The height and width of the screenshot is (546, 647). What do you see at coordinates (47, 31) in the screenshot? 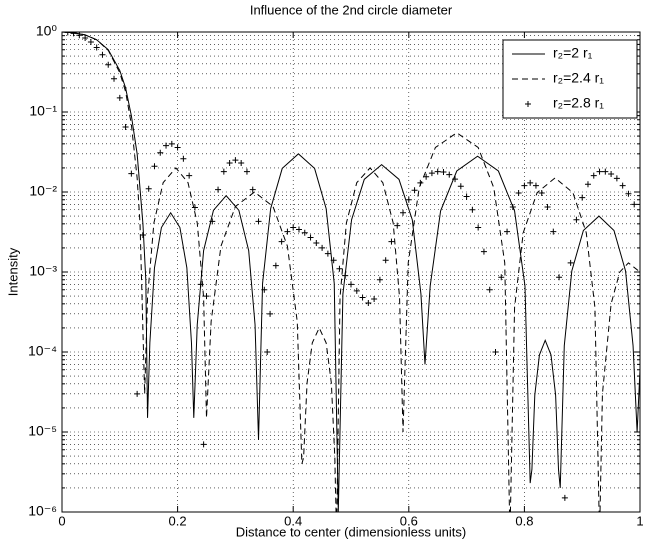
I see `y-tick-label: 10⁰` at bounding box center [47, 31].